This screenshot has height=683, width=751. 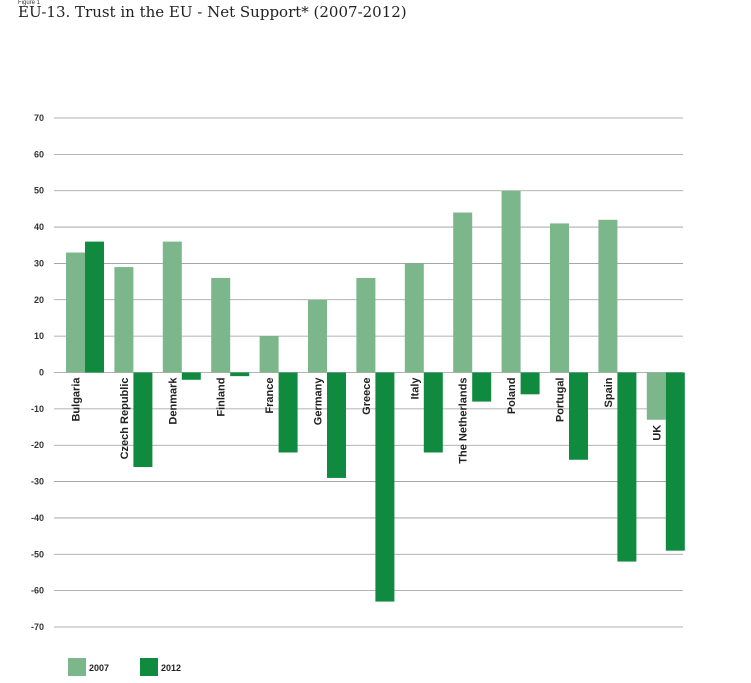 What do you see at coordinates (37, 518) in the screenshot?
I see `y-tick-label: -40` at bounding box center [37, 518].